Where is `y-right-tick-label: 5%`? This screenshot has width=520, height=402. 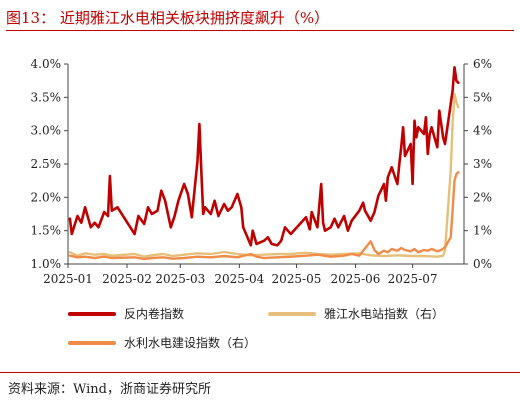 y-right-tick-label: 5% is located at coordinates (482, 97).